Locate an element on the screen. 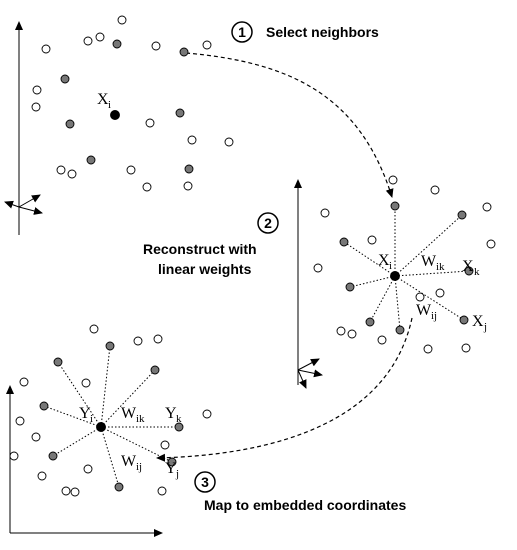  step-1: 1 Select neighbors is located at coordinates (305, 32).